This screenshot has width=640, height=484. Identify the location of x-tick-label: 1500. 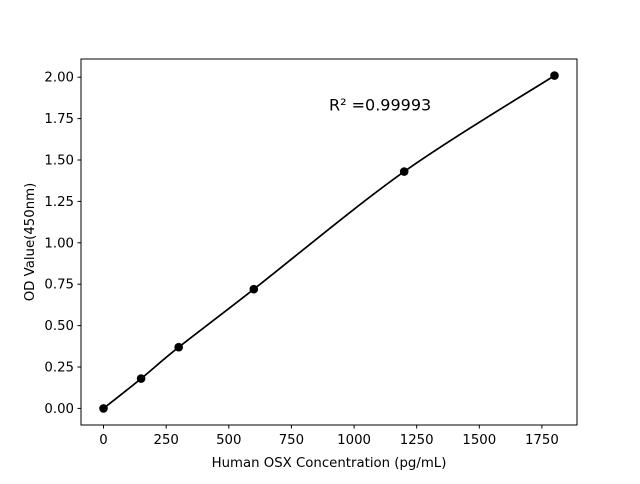
(479, 440).